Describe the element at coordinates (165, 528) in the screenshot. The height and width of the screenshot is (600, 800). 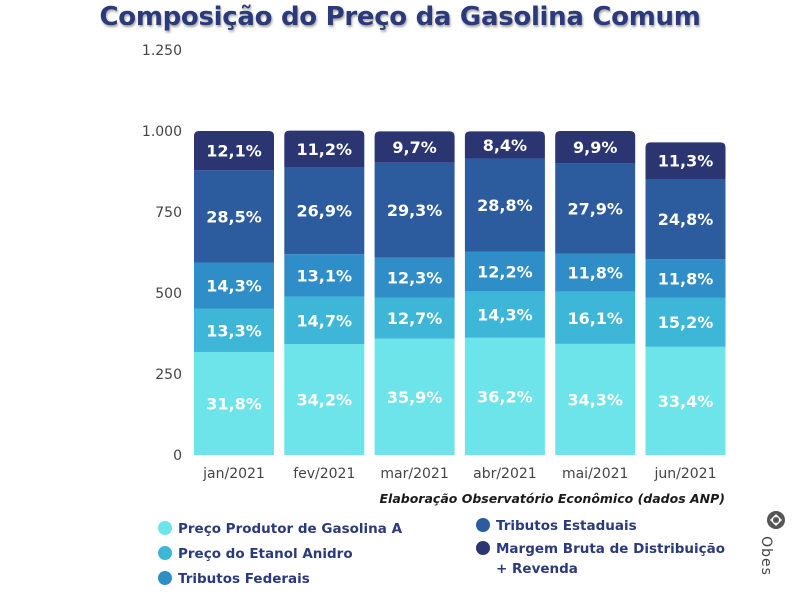
I see `legend-swatch-produtor` at that location.